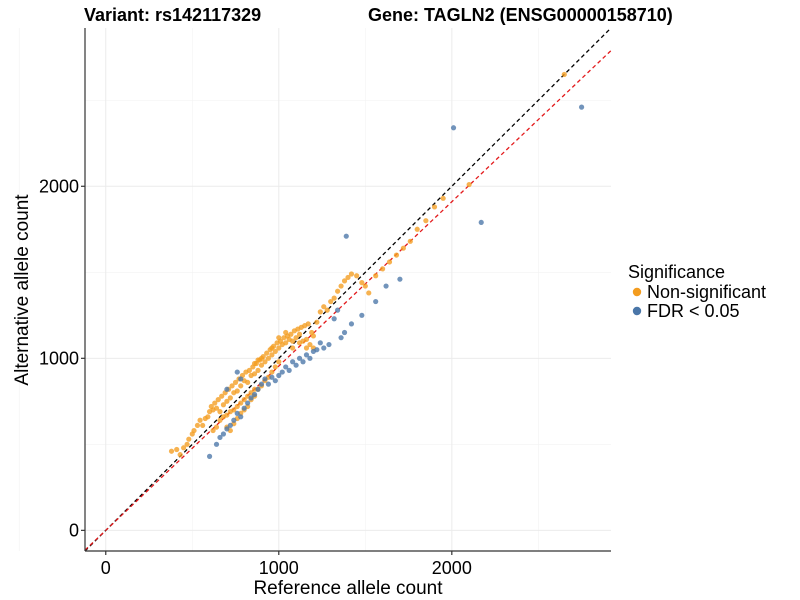 The image size is (800, 600). Describe the element at coordinates (693, 311) in the screenshot. I see `legend-label-fdr: FDR < 0.05` at that location.